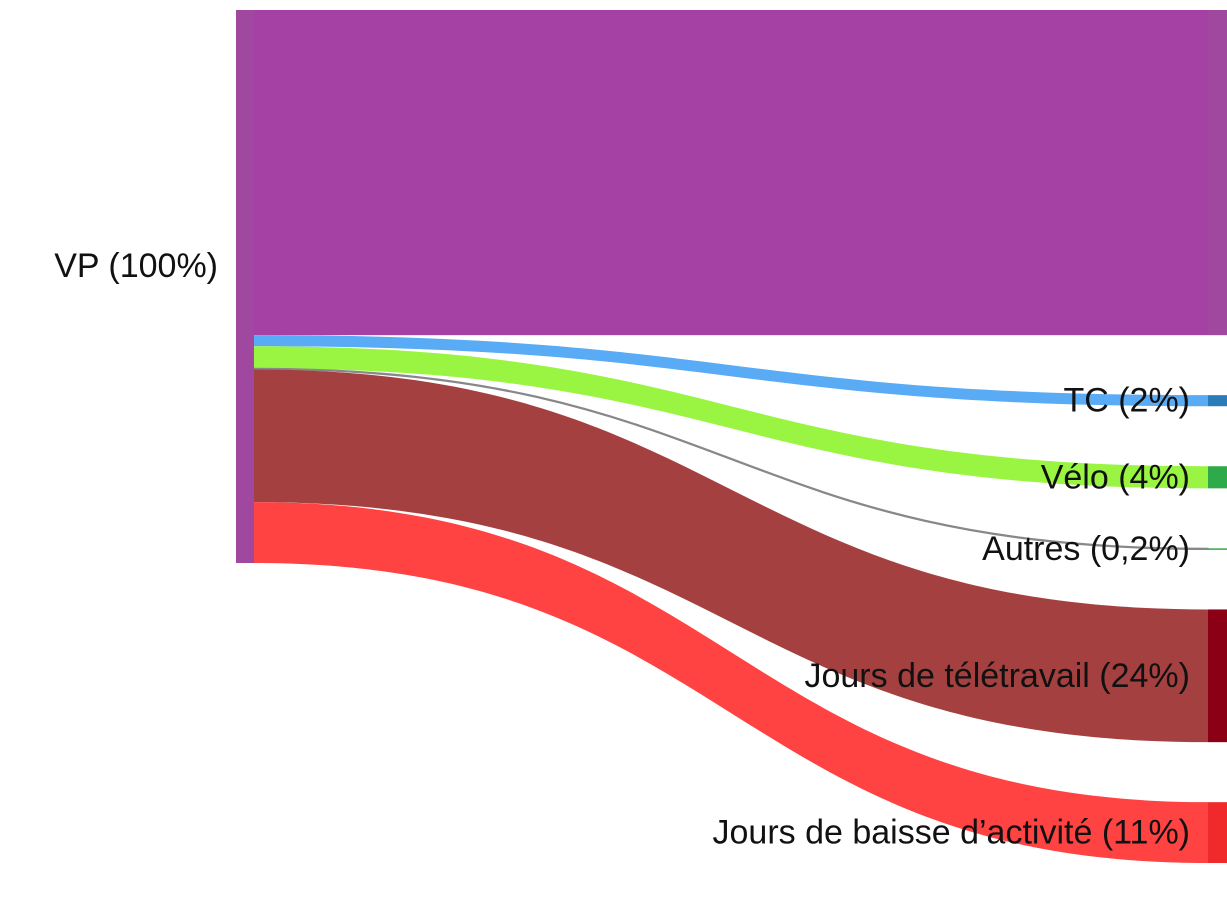  What do you see at coordinates (245, 286) in the screenshot?
I see `source-node` at bounding box center [245, 286].